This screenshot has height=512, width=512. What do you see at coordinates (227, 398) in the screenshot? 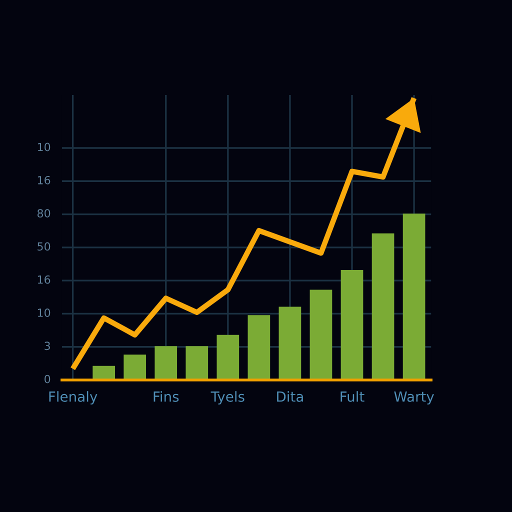
I see `x-tick-label: Tyels` at bounding box center [227, 398].